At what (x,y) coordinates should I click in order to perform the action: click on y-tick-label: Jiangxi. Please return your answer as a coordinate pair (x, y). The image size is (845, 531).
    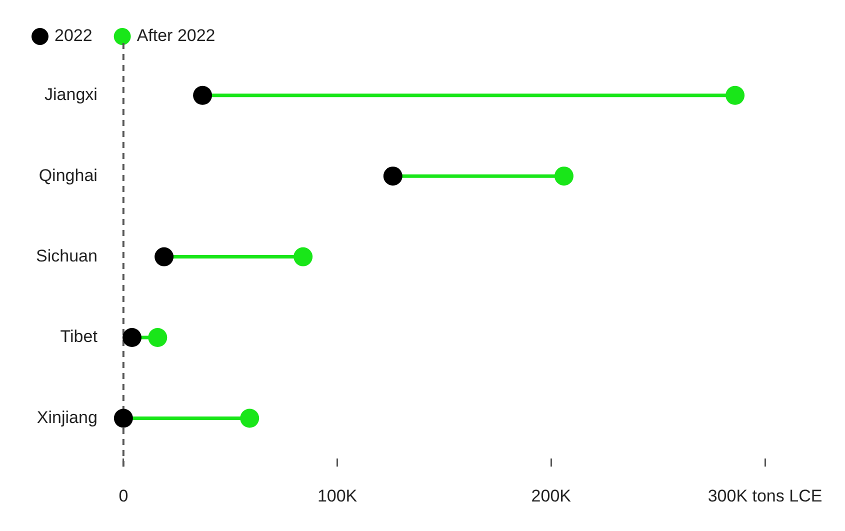
    Looking at the image, I should click on (71, 94).